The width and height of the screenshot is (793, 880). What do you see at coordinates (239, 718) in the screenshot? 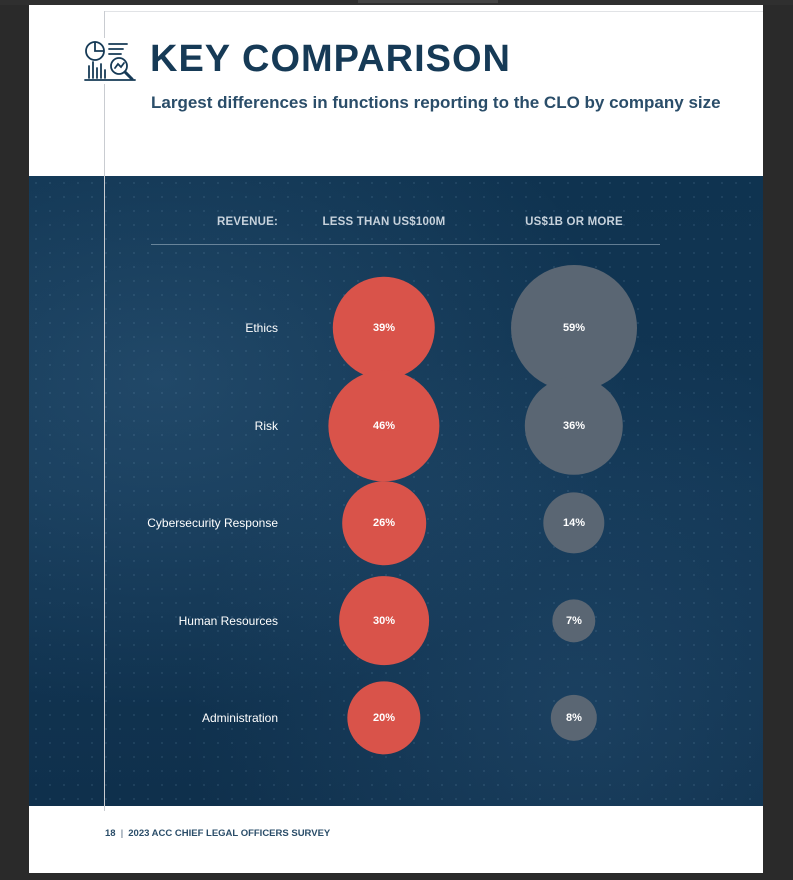
I see `category-label-administration: Administration` at bounding box center [239, 718].